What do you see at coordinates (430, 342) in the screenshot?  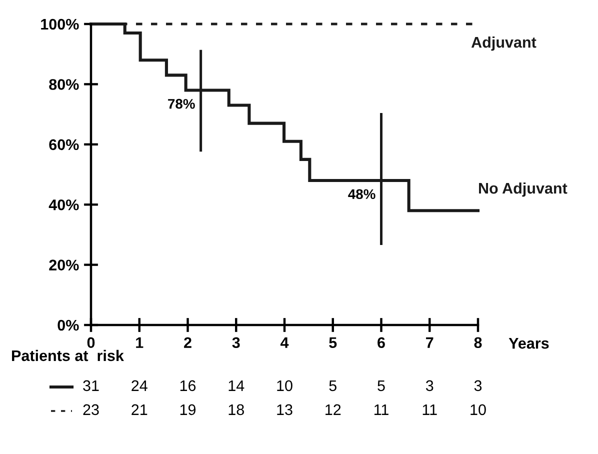 I see `x-tick-label: 7` at bounding box center [430, 342].